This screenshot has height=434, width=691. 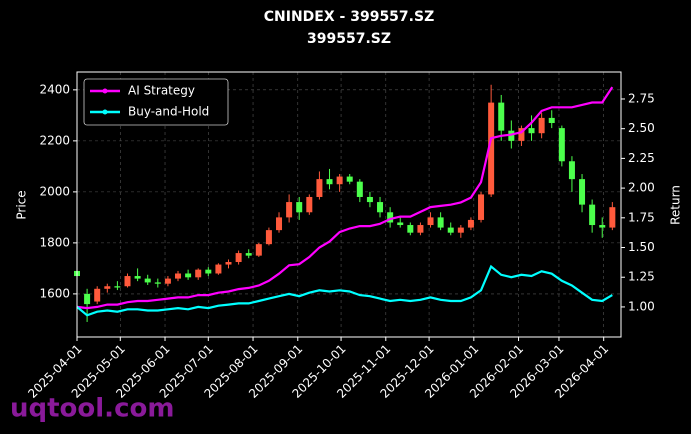 I want to click on y-axis-label: Price, so click(x=22, y=204).